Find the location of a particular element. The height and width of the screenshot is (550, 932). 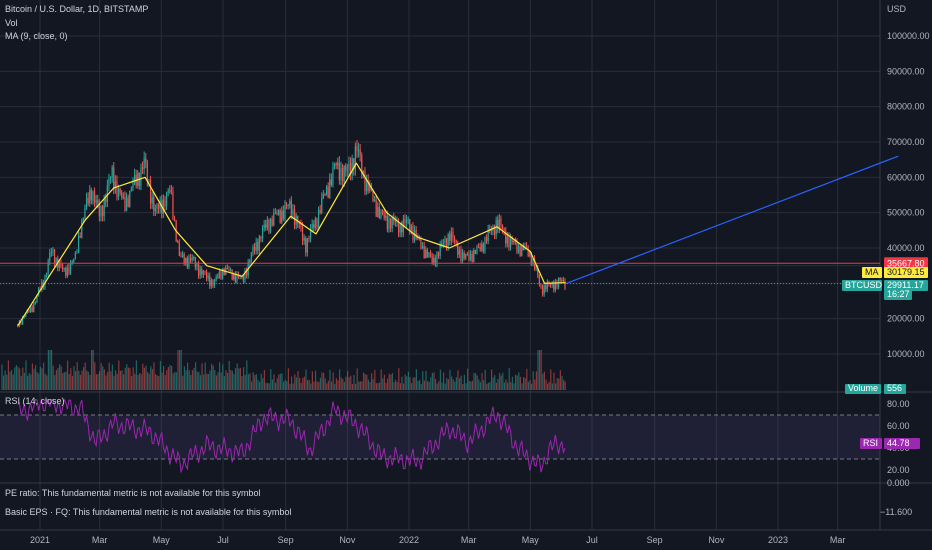

btcusd-value-tag-text: 29911.17 is located at coordinates (905, 285).